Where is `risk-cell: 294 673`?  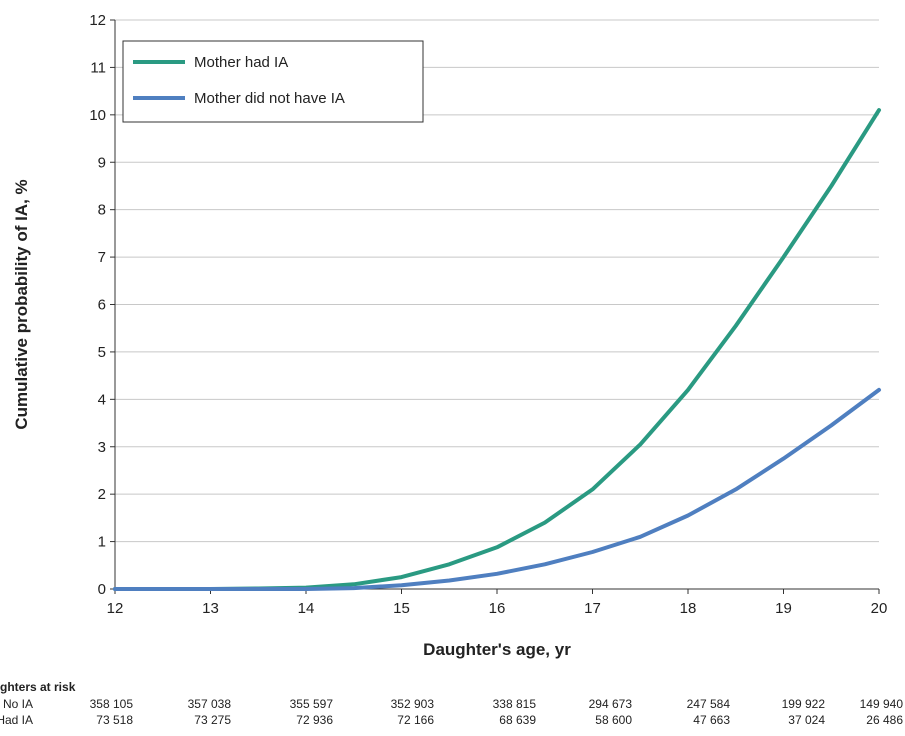 risk-cell: 294 673 is located at coordinates (611, 704).